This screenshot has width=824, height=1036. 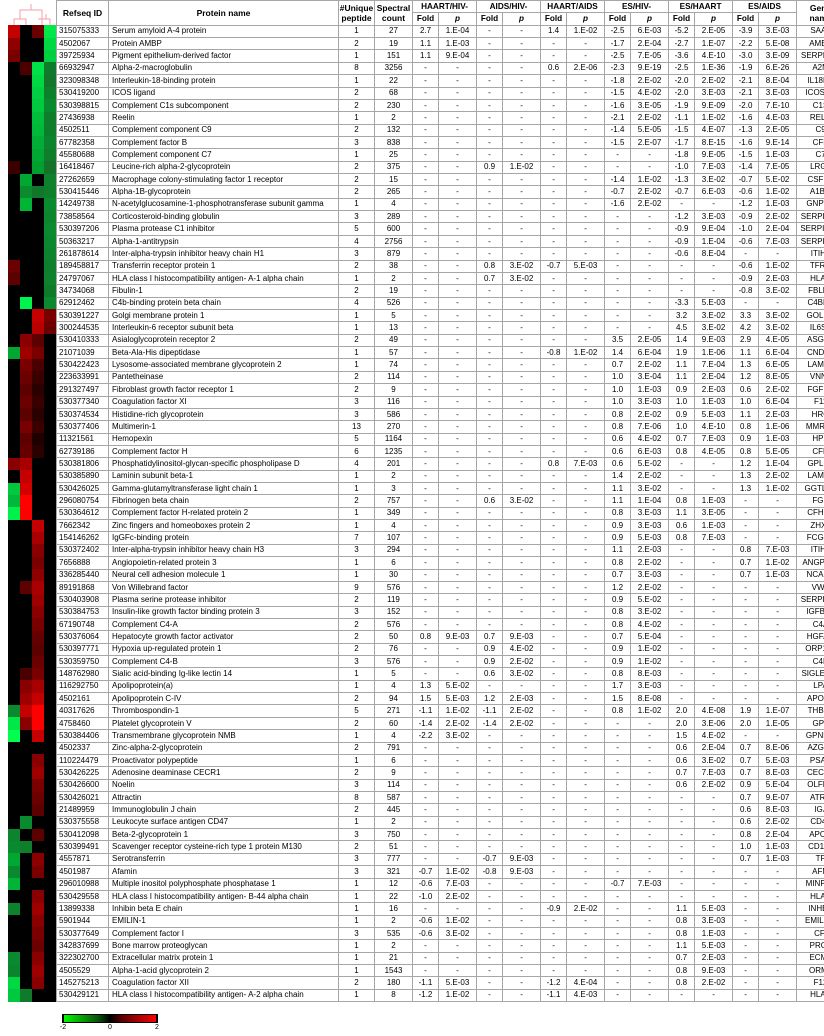 I want to click on subcol-fold-5: Fold, so click(x=746, y=19).